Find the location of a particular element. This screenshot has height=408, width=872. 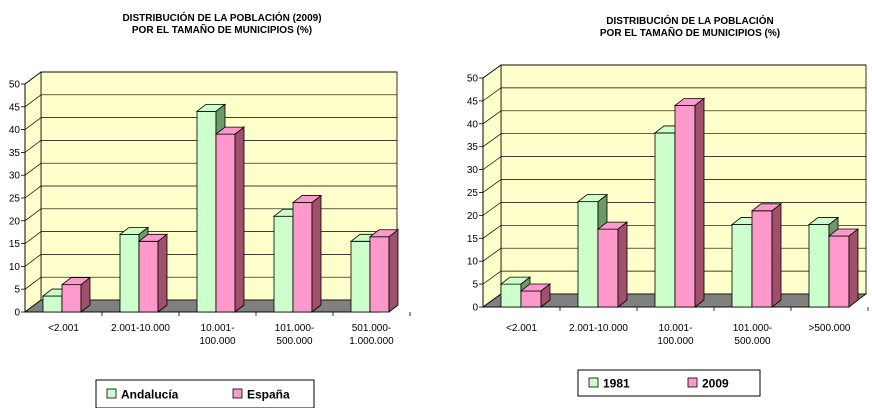

legend-label: 1981 is located at coordinates (616, 384).